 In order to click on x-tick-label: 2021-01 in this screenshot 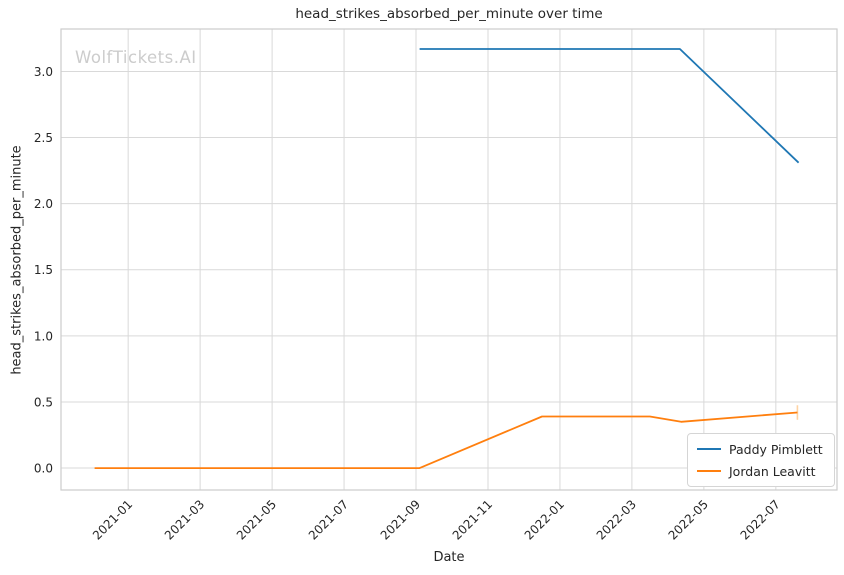, I will do `click(112, 519)`.